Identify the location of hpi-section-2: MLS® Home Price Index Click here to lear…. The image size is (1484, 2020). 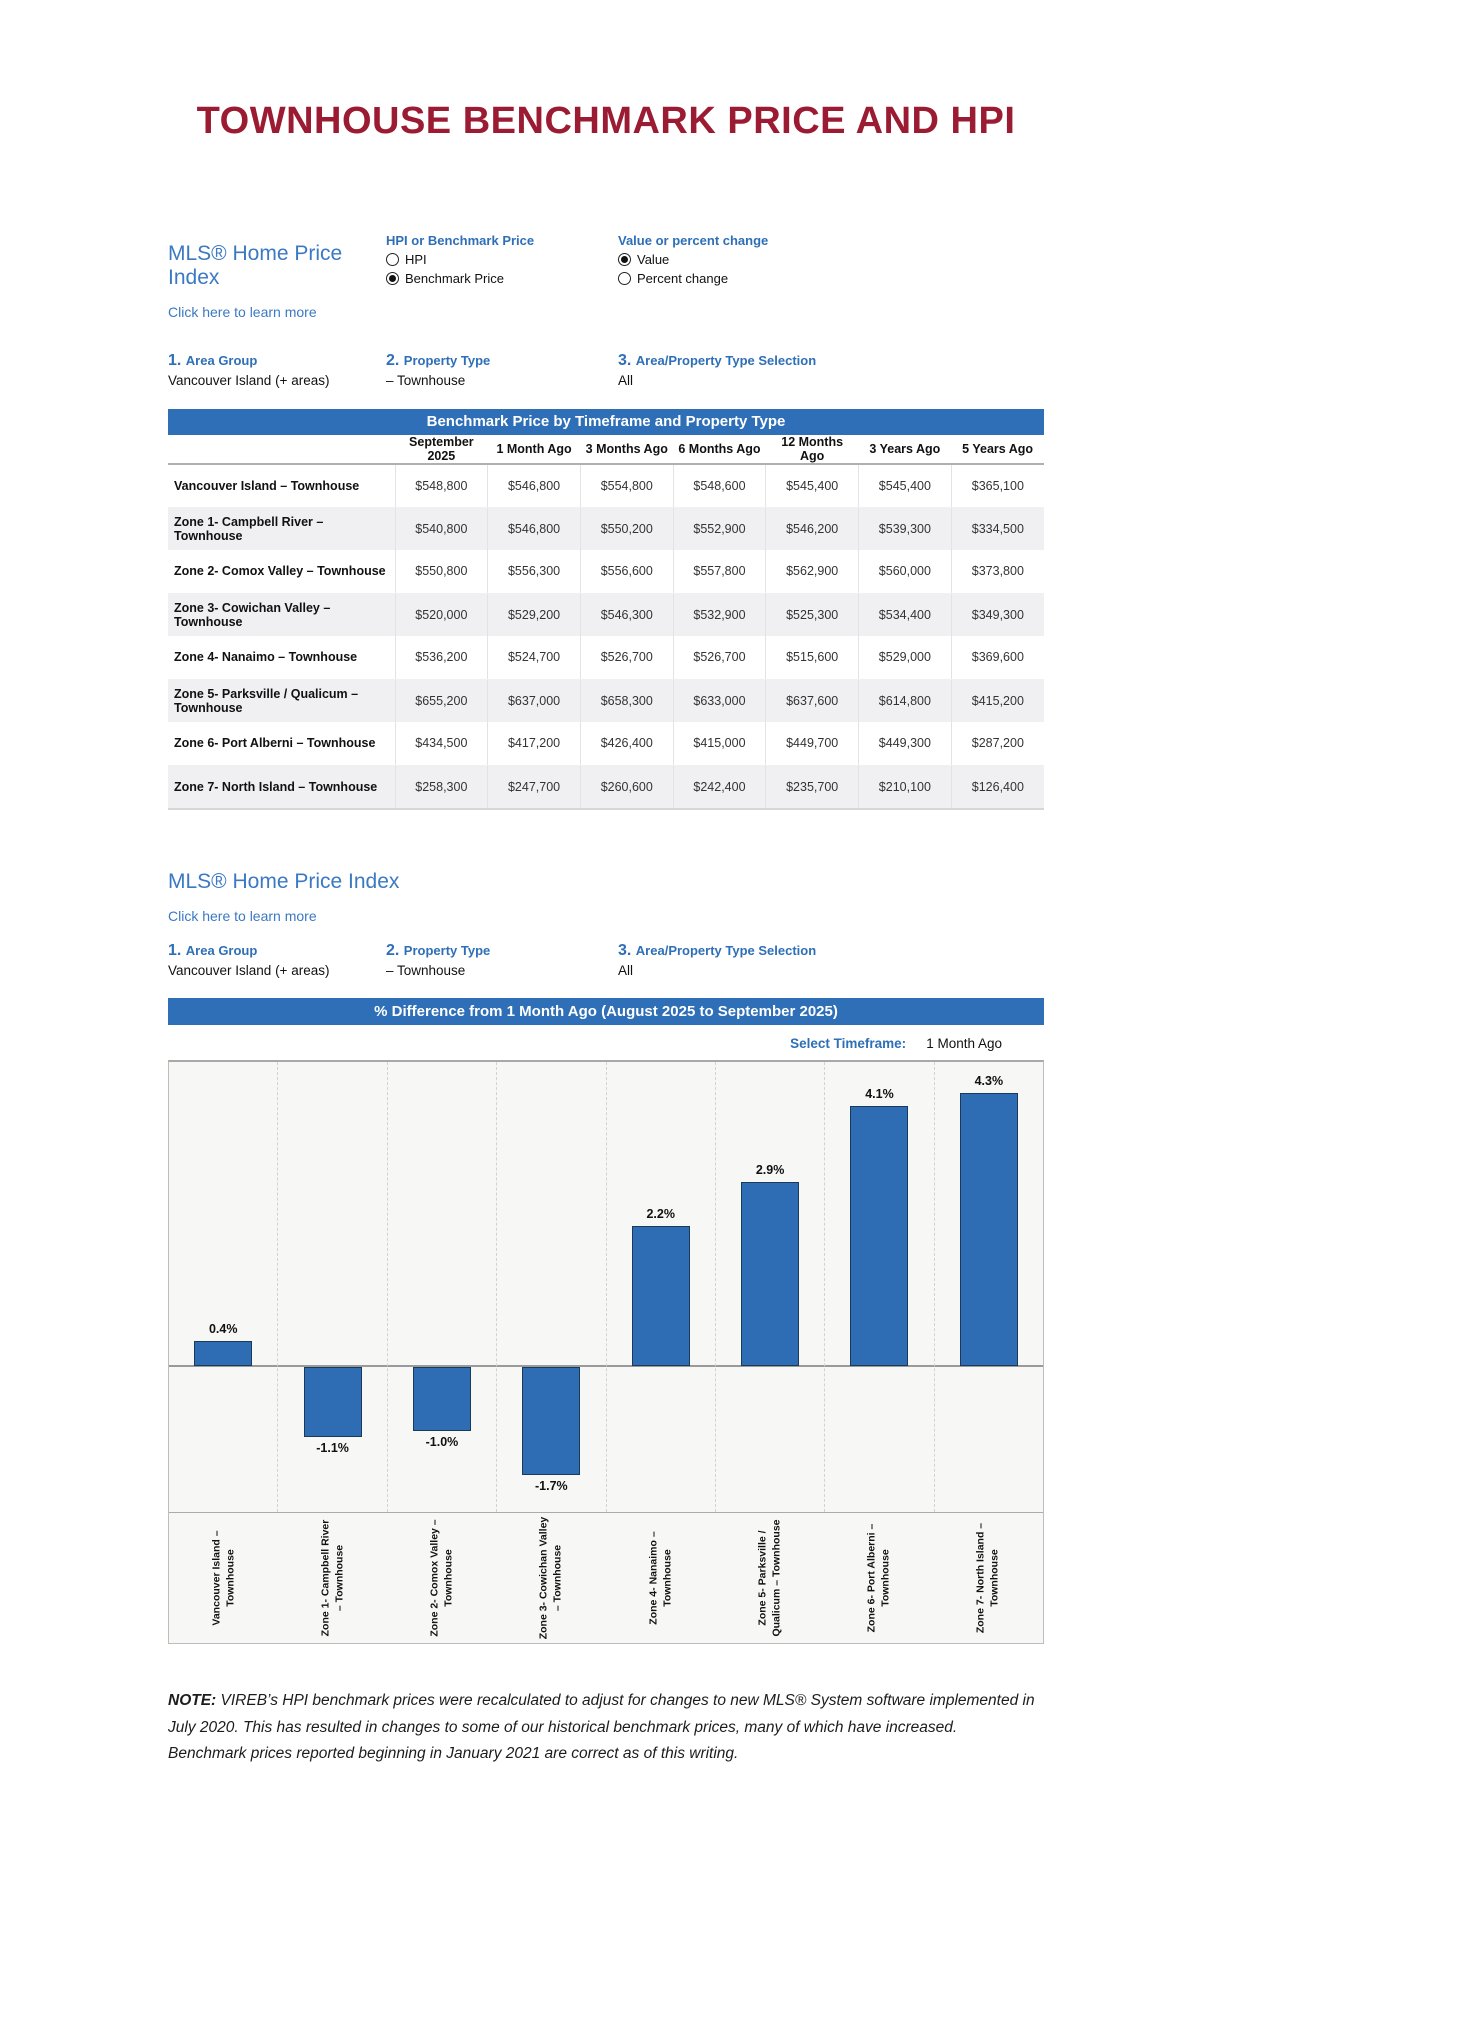
(606, 898).